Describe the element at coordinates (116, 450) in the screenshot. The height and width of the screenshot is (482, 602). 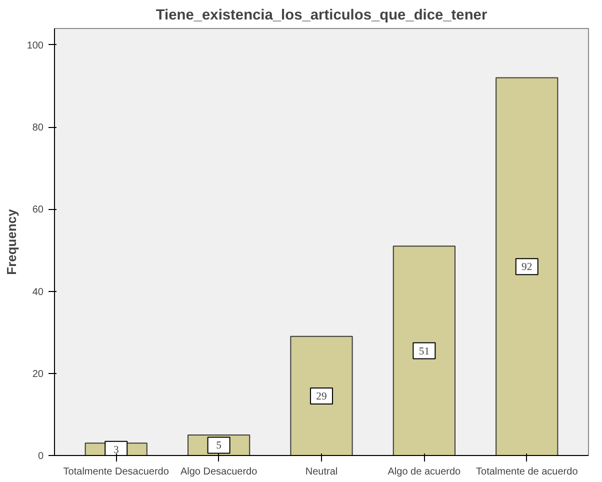
I see `data-label: 3` at that location.